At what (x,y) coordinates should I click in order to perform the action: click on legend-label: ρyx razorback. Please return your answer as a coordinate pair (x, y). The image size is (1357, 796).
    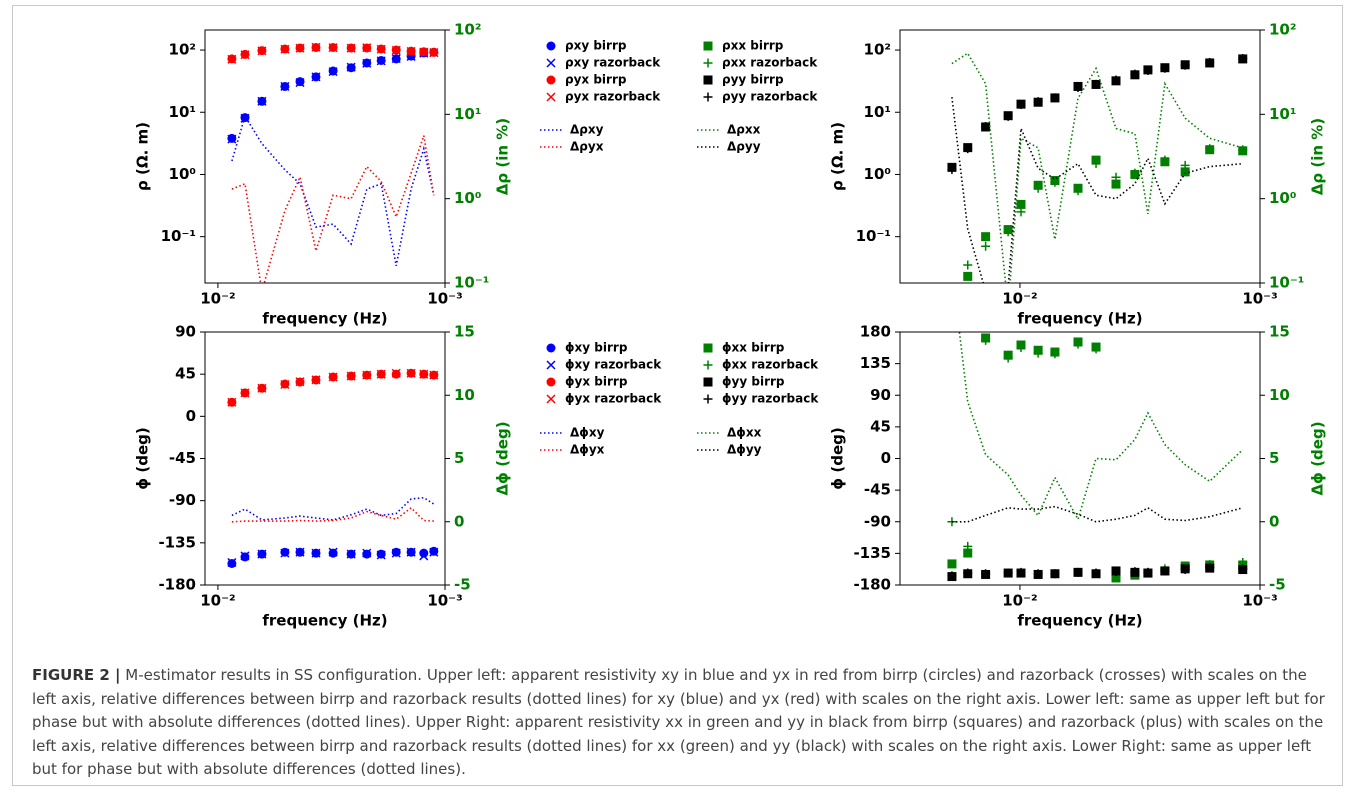
    Looking at the image, I should click on (613, 97).